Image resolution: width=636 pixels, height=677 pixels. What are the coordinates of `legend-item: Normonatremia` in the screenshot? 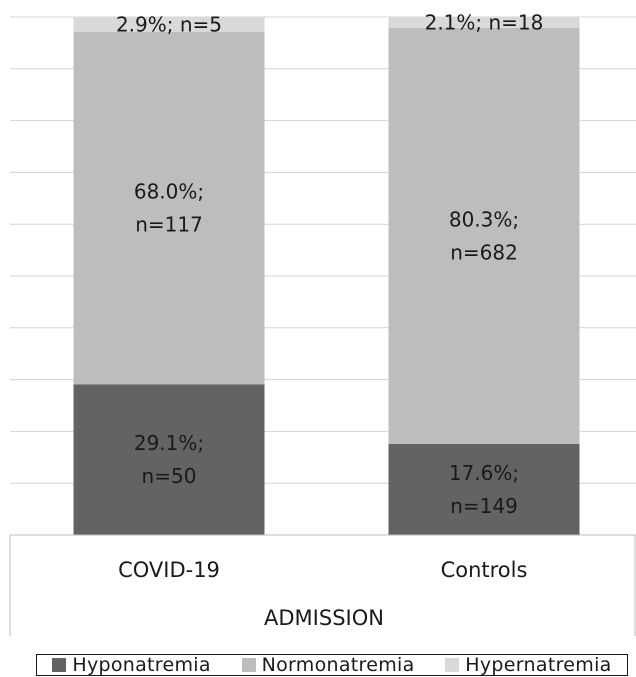 It's located at (328, 665).